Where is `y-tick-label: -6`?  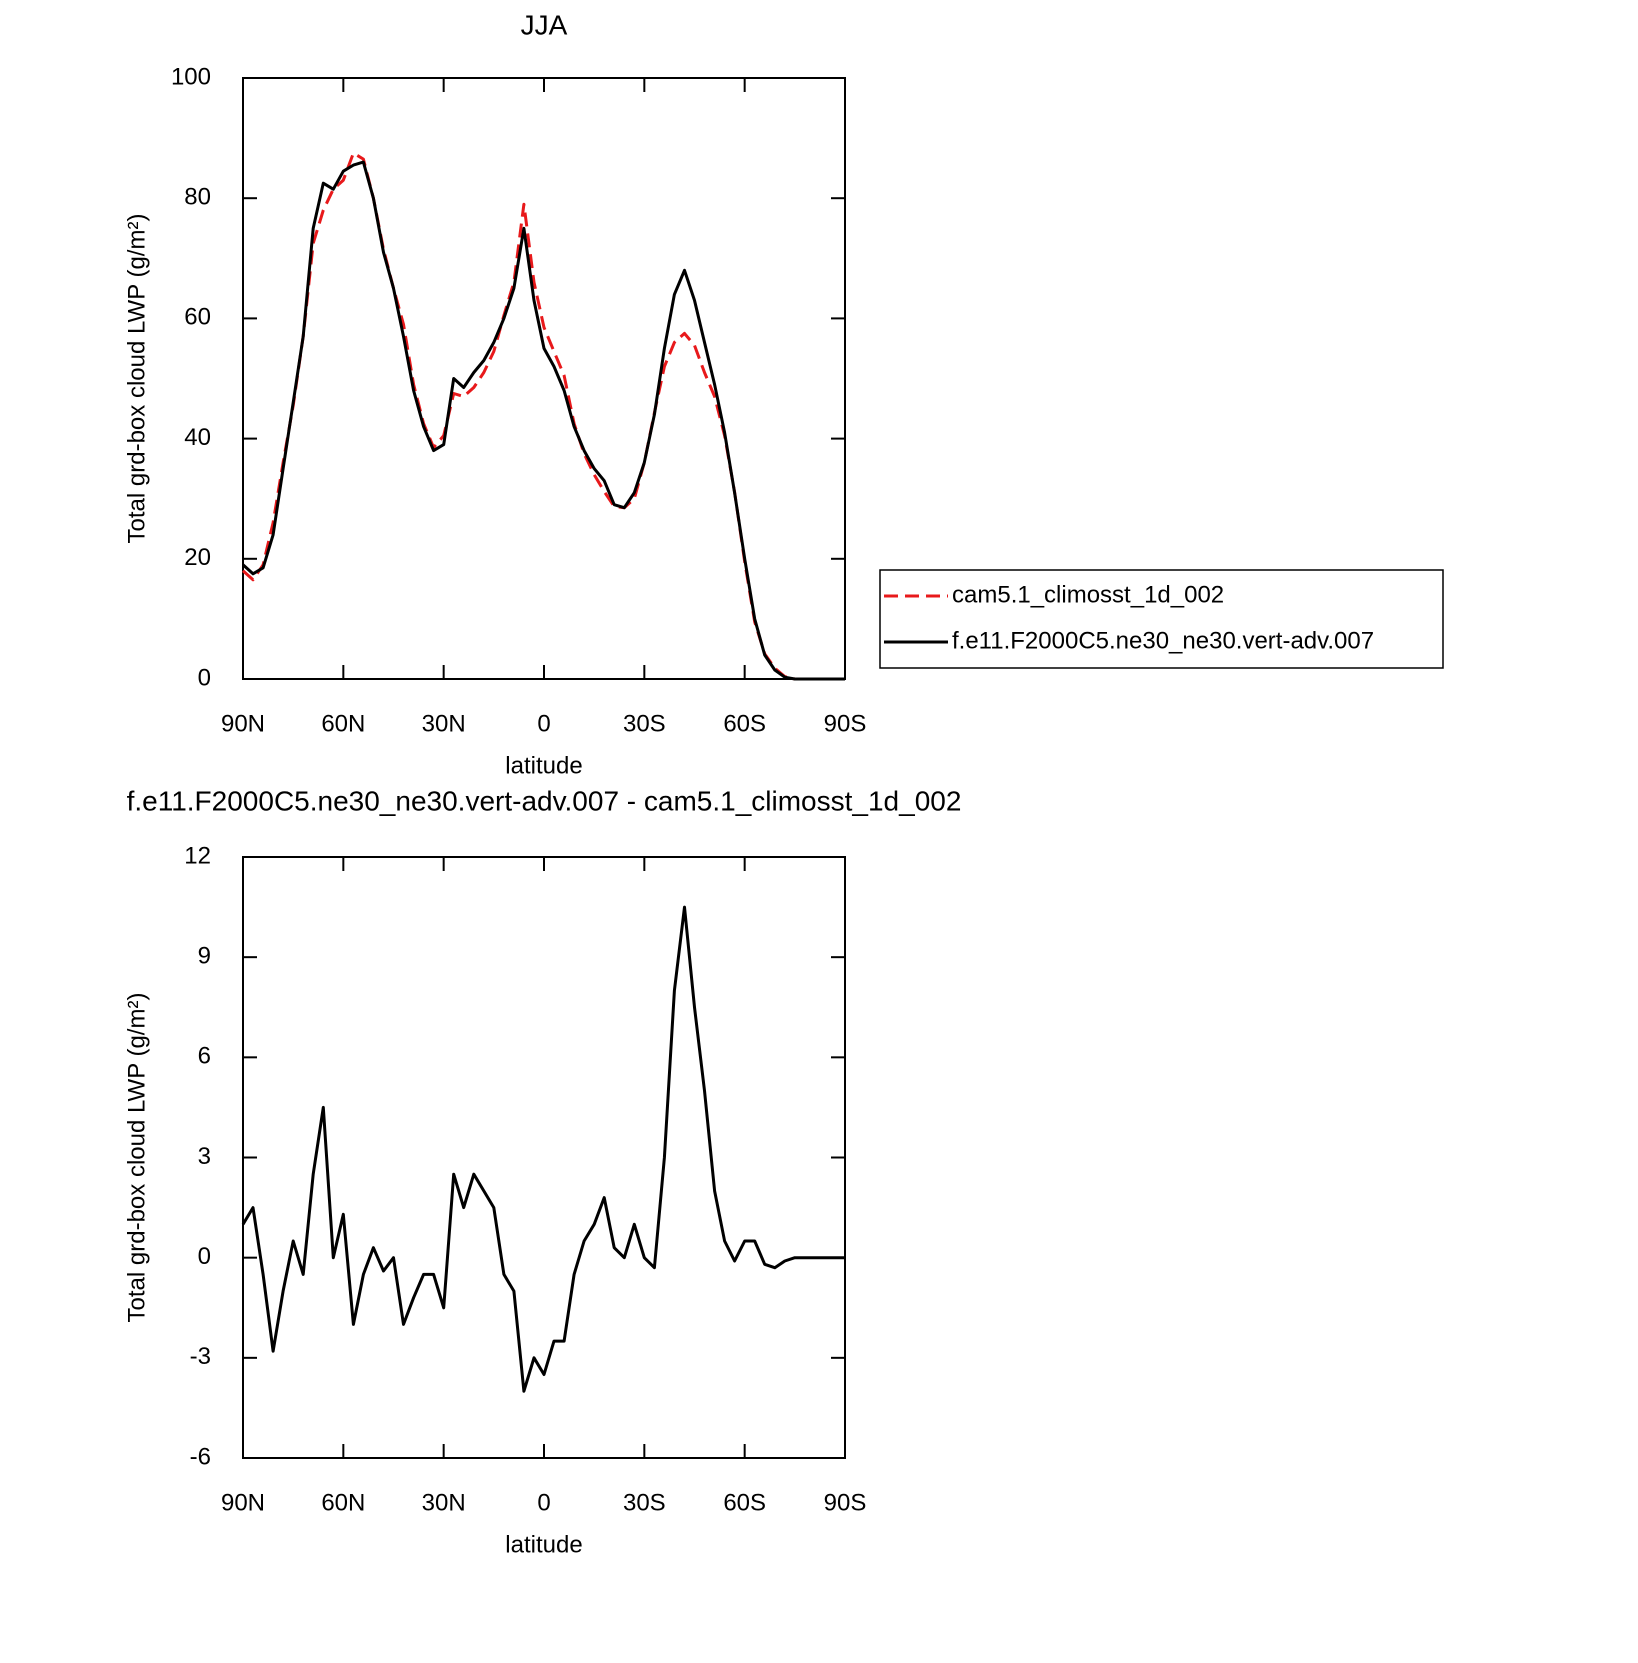 y-tick-label: -6 is located at coordinates (200, 1456).